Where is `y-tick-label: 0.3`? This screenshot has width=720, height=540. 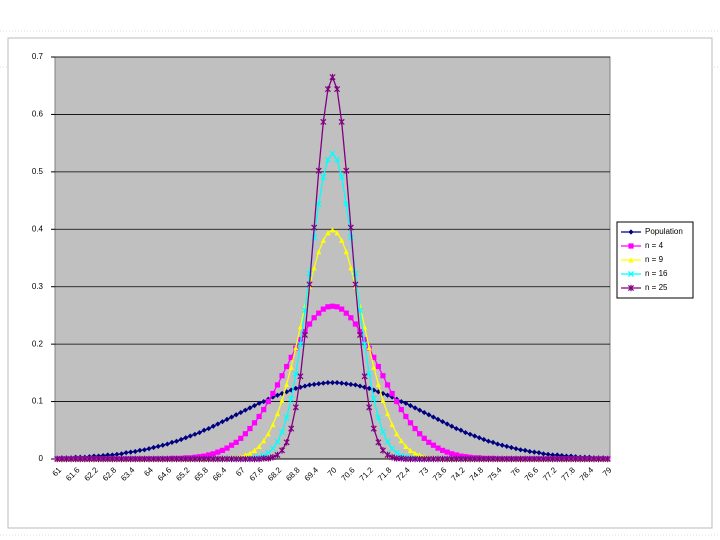 y-tick-label: 0.3 is located at coordinates (38, 286).